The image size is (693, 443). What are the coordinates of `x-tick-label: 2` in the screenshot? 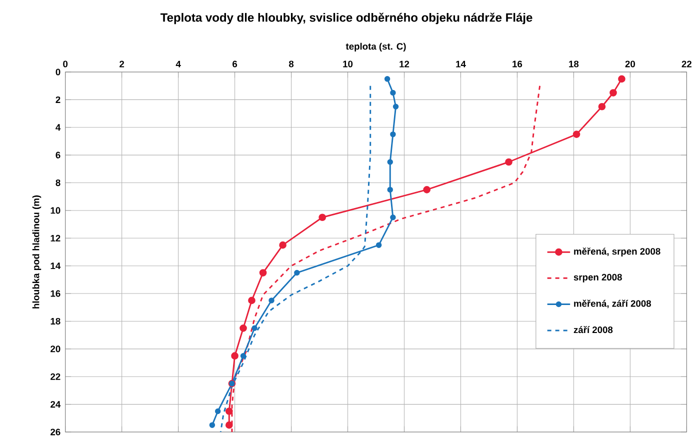 It's located at (122, 64).